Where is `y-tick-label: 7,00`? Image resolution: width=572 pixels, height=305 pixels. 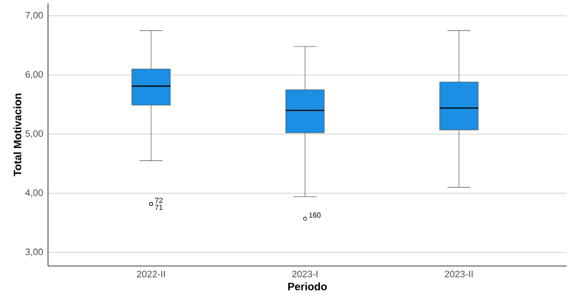
y-tick-label: 7,00 is located at coordinates (34, 16).